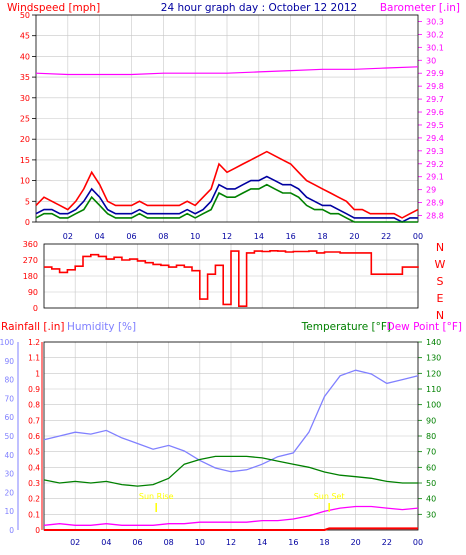  I want to click on y-tick-label-humidity: 100, so click(7, 342).